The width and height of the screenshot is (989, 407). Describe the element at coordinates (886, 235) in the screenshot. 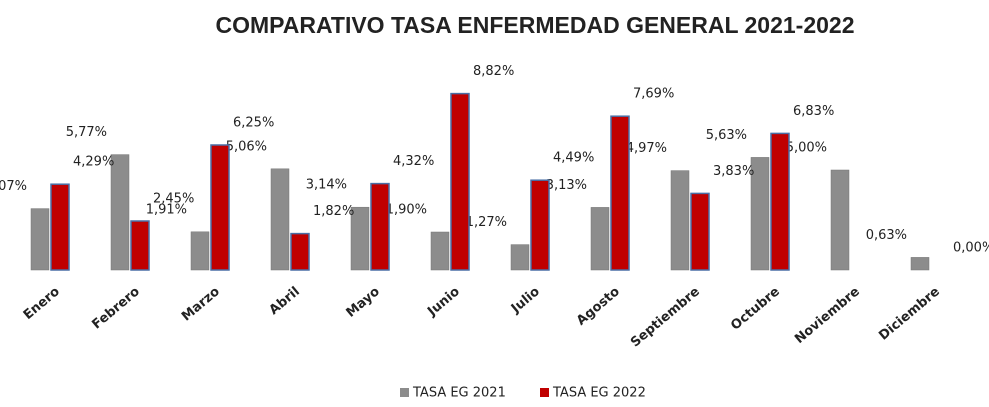

I see `data-label: 0,63%` at that location.